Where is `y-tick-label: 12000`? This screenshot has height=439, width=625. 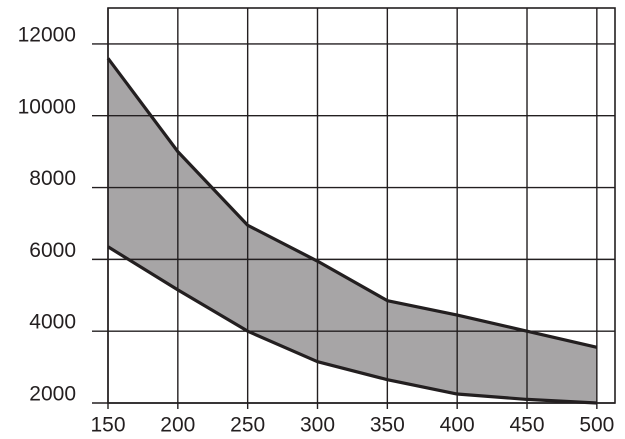
y-tick-label: 12000 is located at coordinates (47, 34).